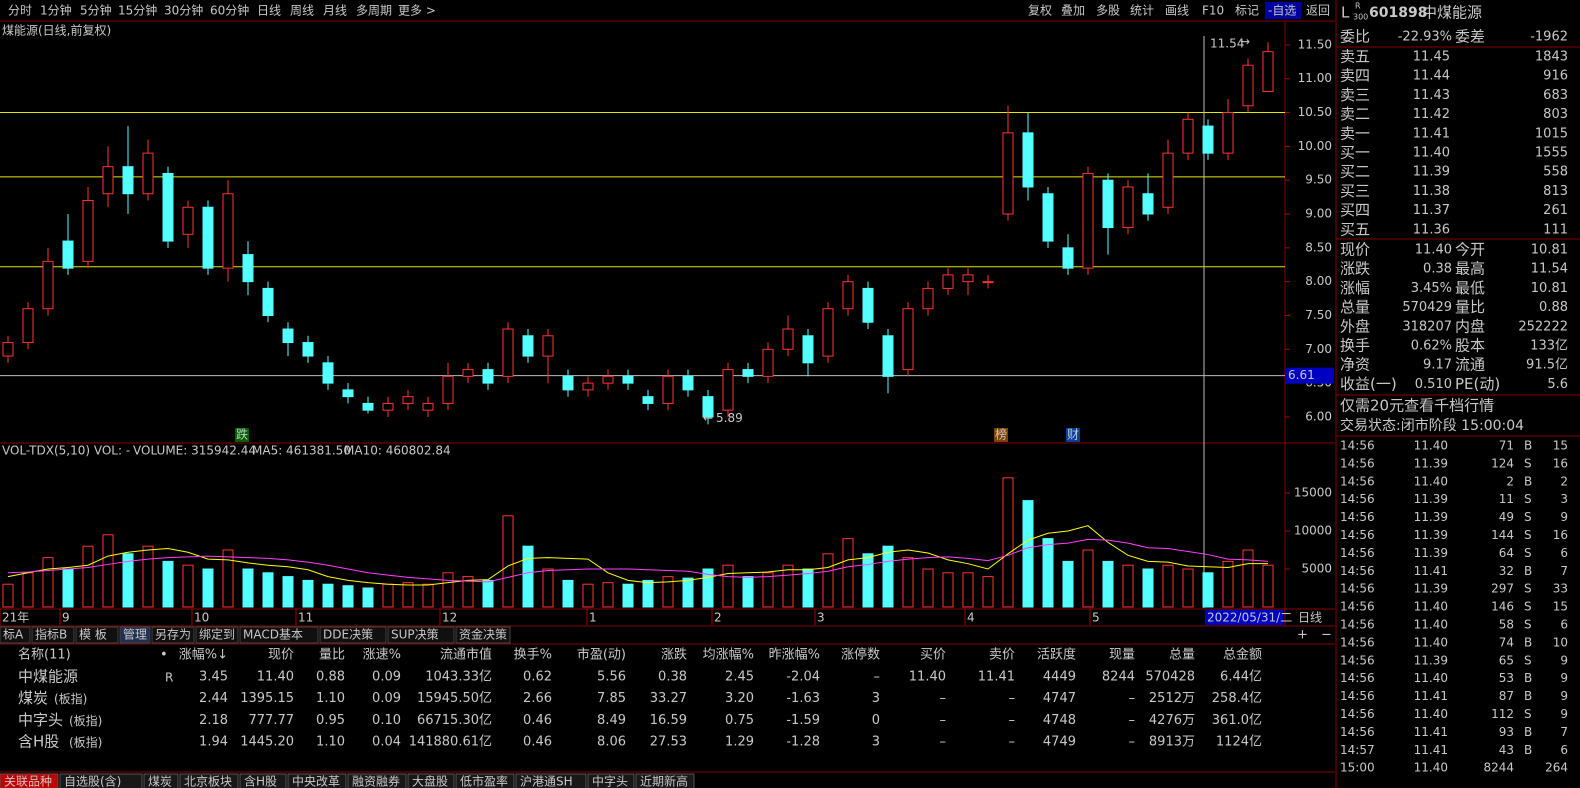 The height and width of the screenshot is (788, 1580). I want to click on toolbar-button: -自选, so click(1282, 11).